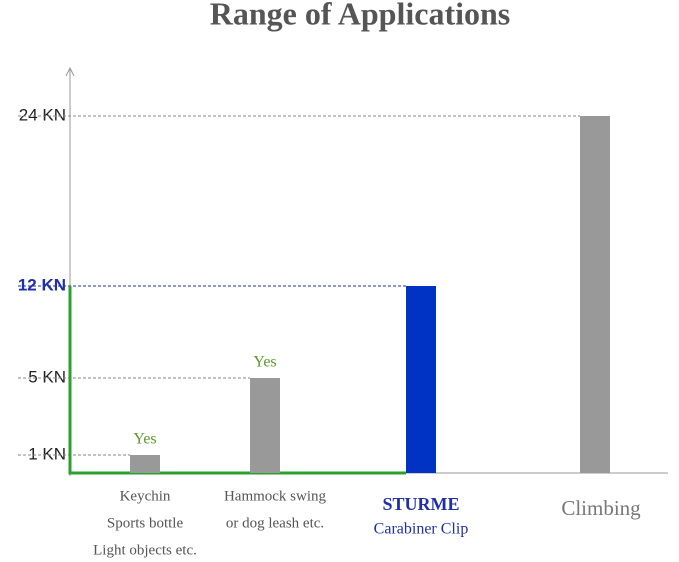  What do you see at coordinates (42, 284) in the screenshot?
I see `y-tick-label: 12 KN` at bounding box center [42, 284].